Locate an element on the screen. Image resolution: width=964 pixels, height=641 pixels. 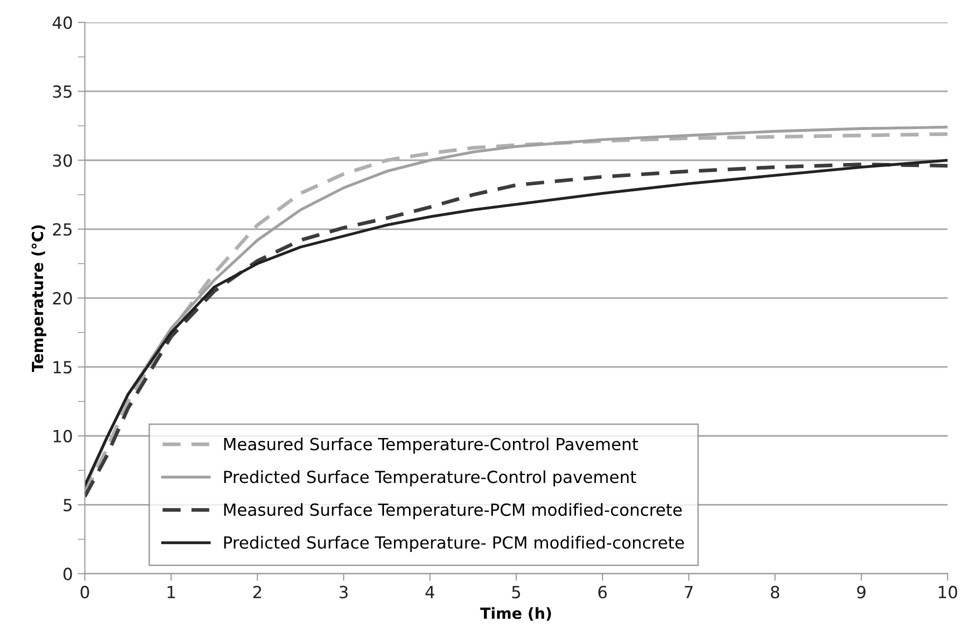
x-tick-label: 6 is located at coordinates (602, 592).